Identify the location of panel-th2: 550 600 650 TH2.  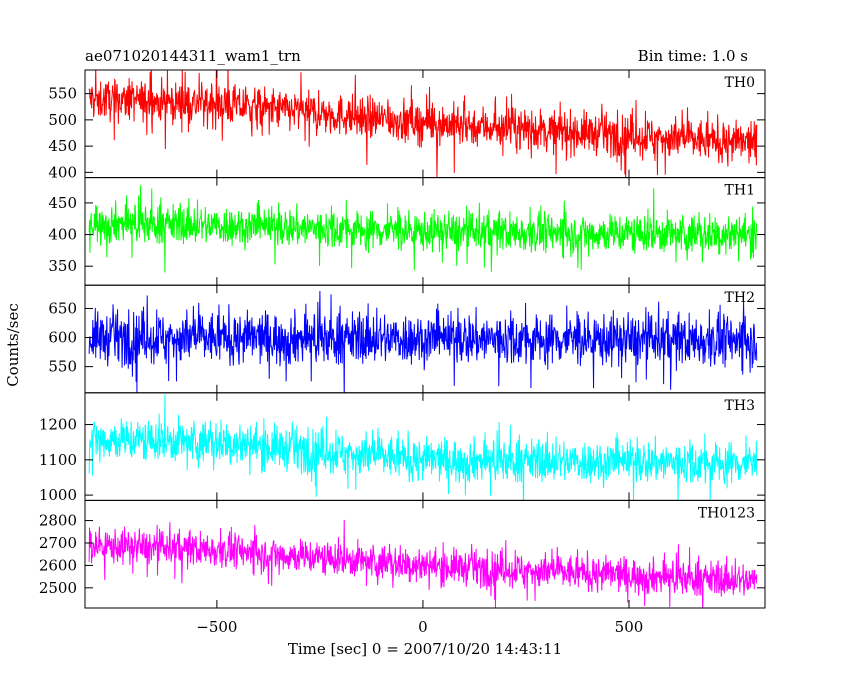
(407, 339).